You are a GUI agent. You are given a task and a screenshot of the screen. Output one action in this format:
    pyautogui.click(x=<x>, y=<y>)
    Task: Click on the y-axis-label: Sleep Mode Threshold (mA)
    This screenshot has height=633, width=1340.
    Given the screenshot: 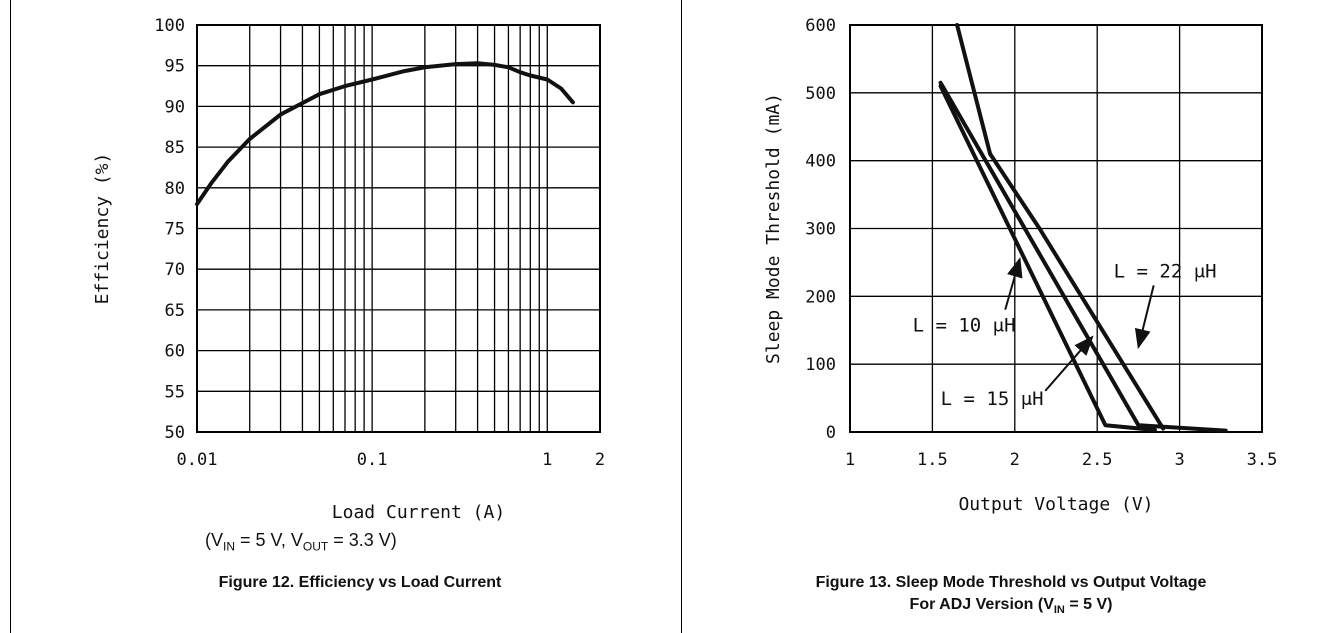 What is the action you would take?
    pyautogui.click(x=773, y=228)
    